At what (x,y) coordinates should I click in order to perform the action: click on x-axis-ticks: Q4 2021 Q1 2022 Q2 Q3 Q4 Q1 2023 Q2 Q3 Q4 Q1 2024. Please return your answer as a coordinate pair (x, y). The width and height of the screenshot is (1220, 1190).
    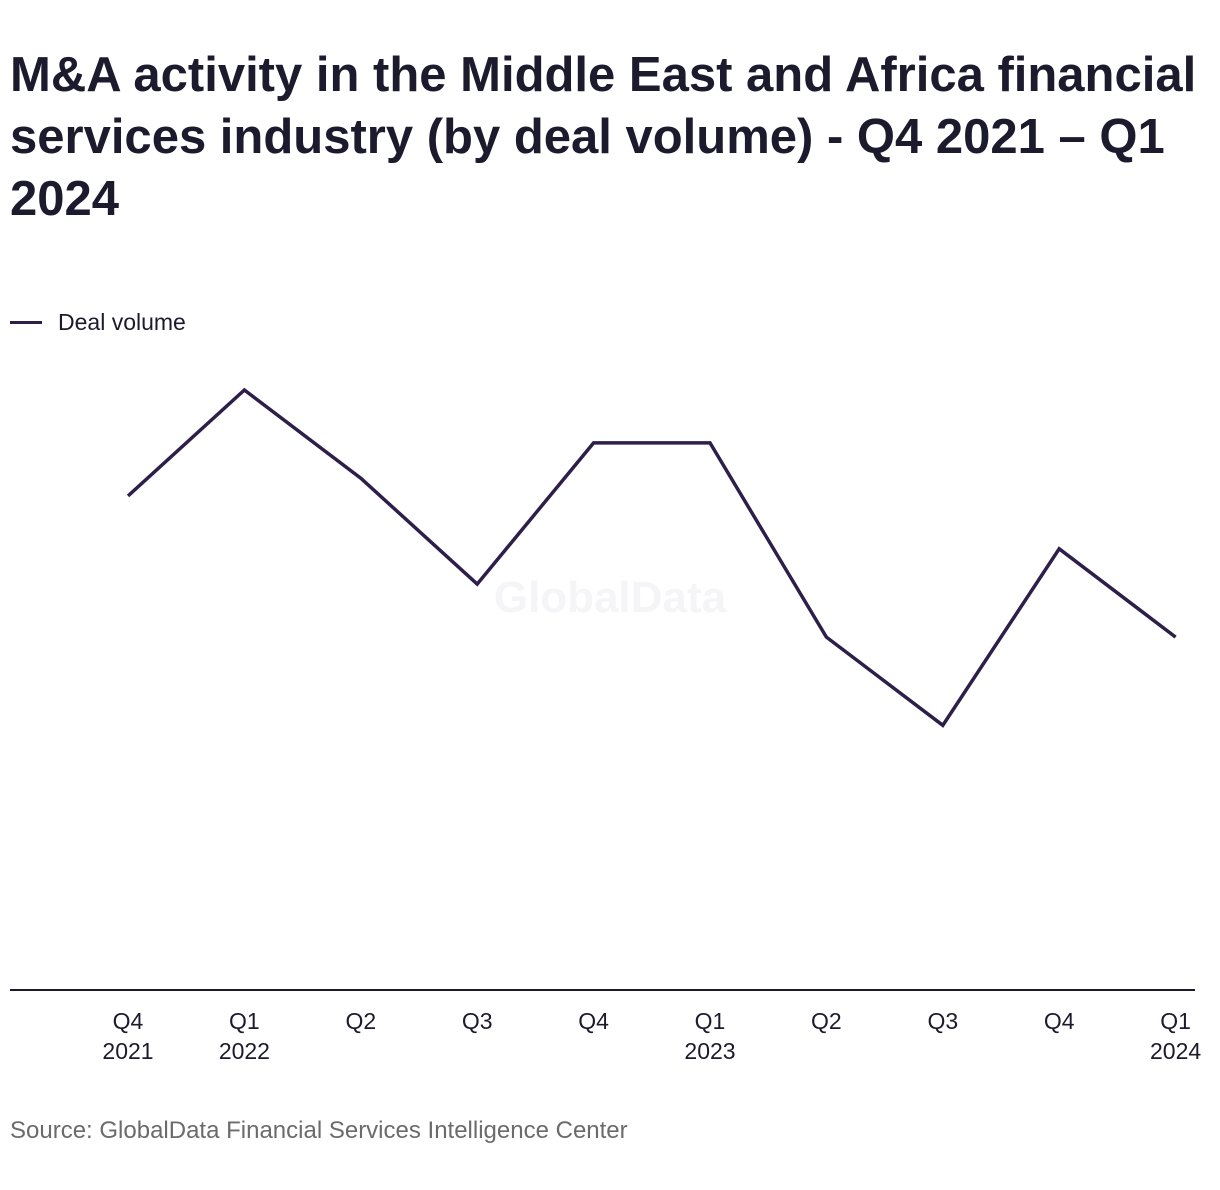
    Looking at the image, I should click on (651, 1036).